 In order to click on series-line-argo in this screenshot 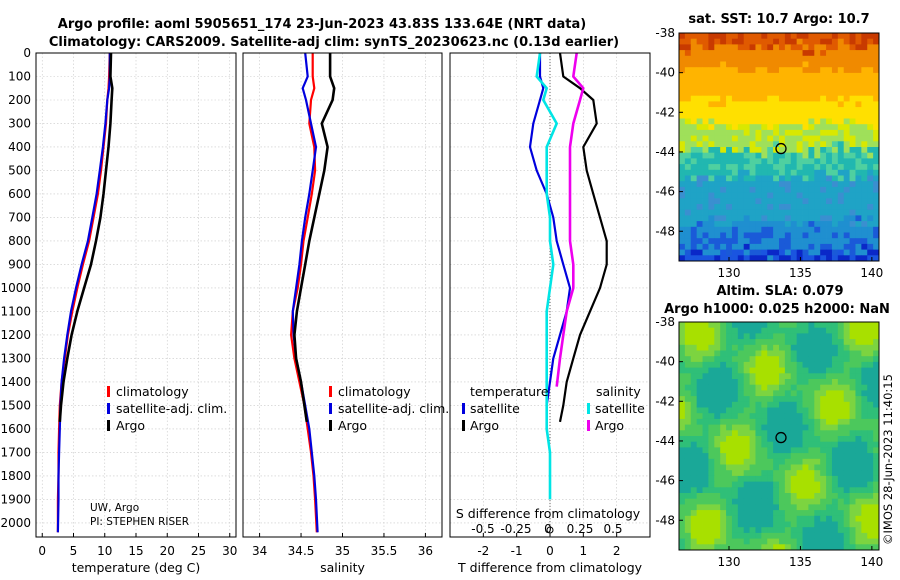, I will do `click(314, 238)`.